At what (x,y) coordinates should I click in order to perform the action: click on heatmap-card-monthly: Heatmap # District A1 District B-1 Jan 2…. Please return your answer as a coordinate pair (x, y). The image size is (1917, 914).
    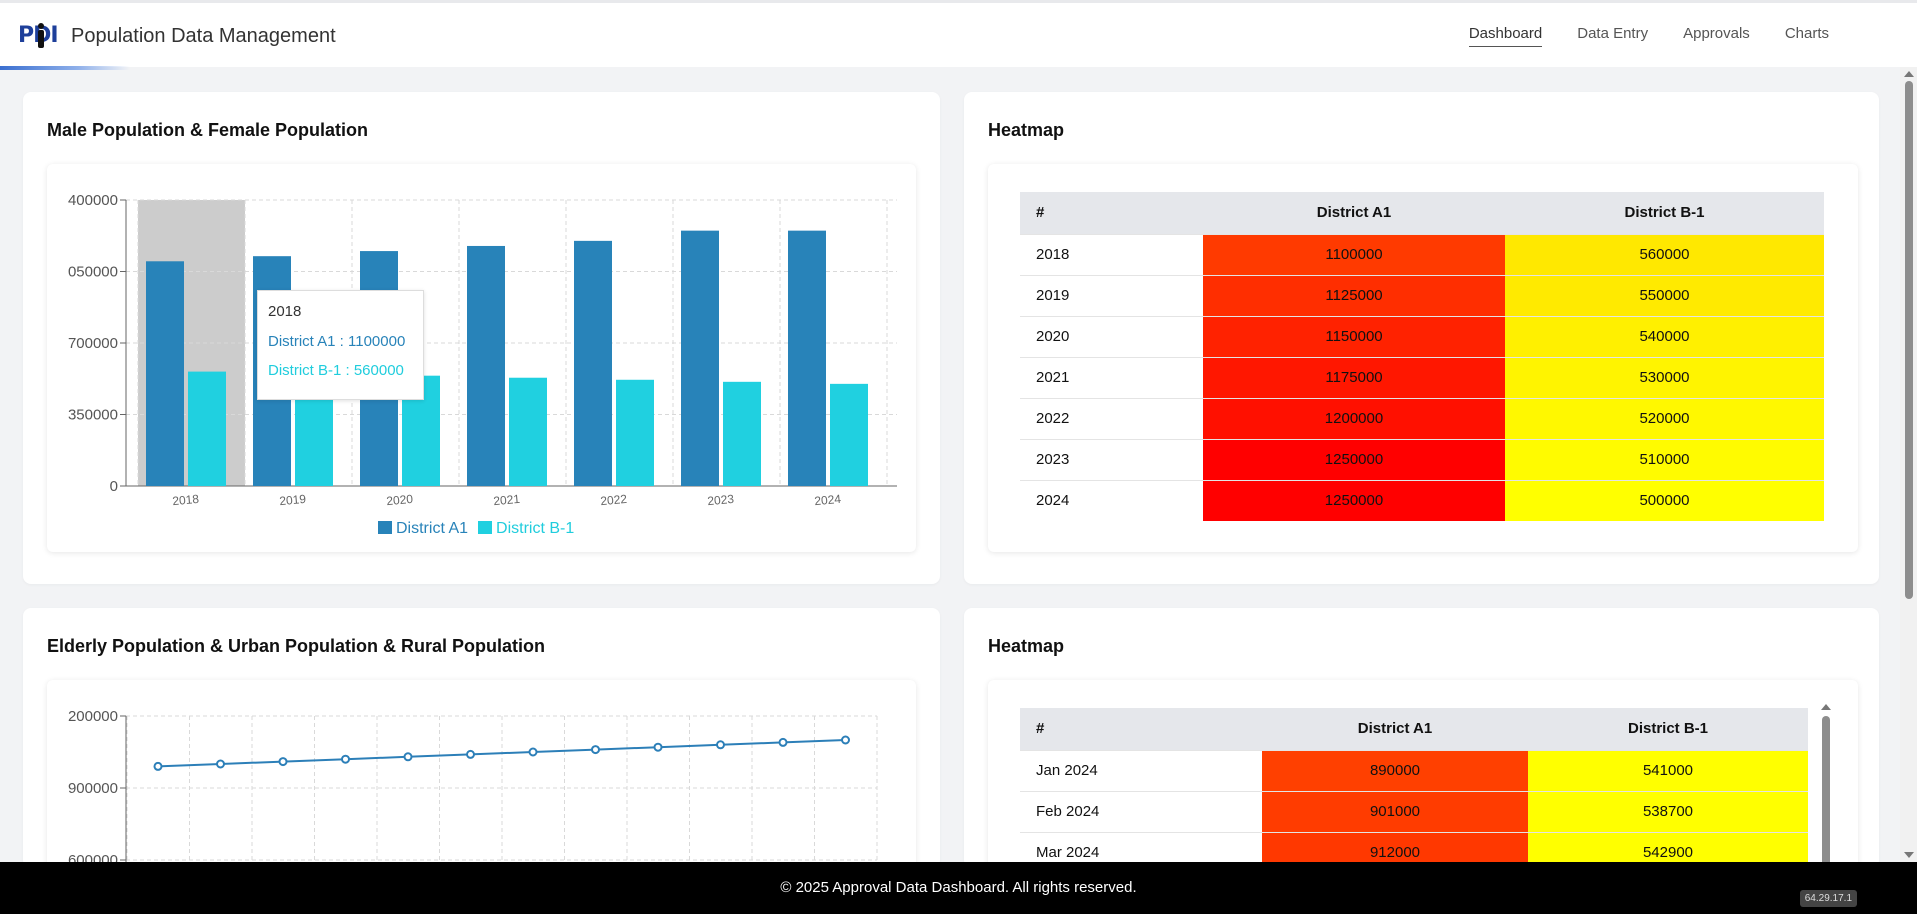
    Looking at the image, I should click on (1421, 744).